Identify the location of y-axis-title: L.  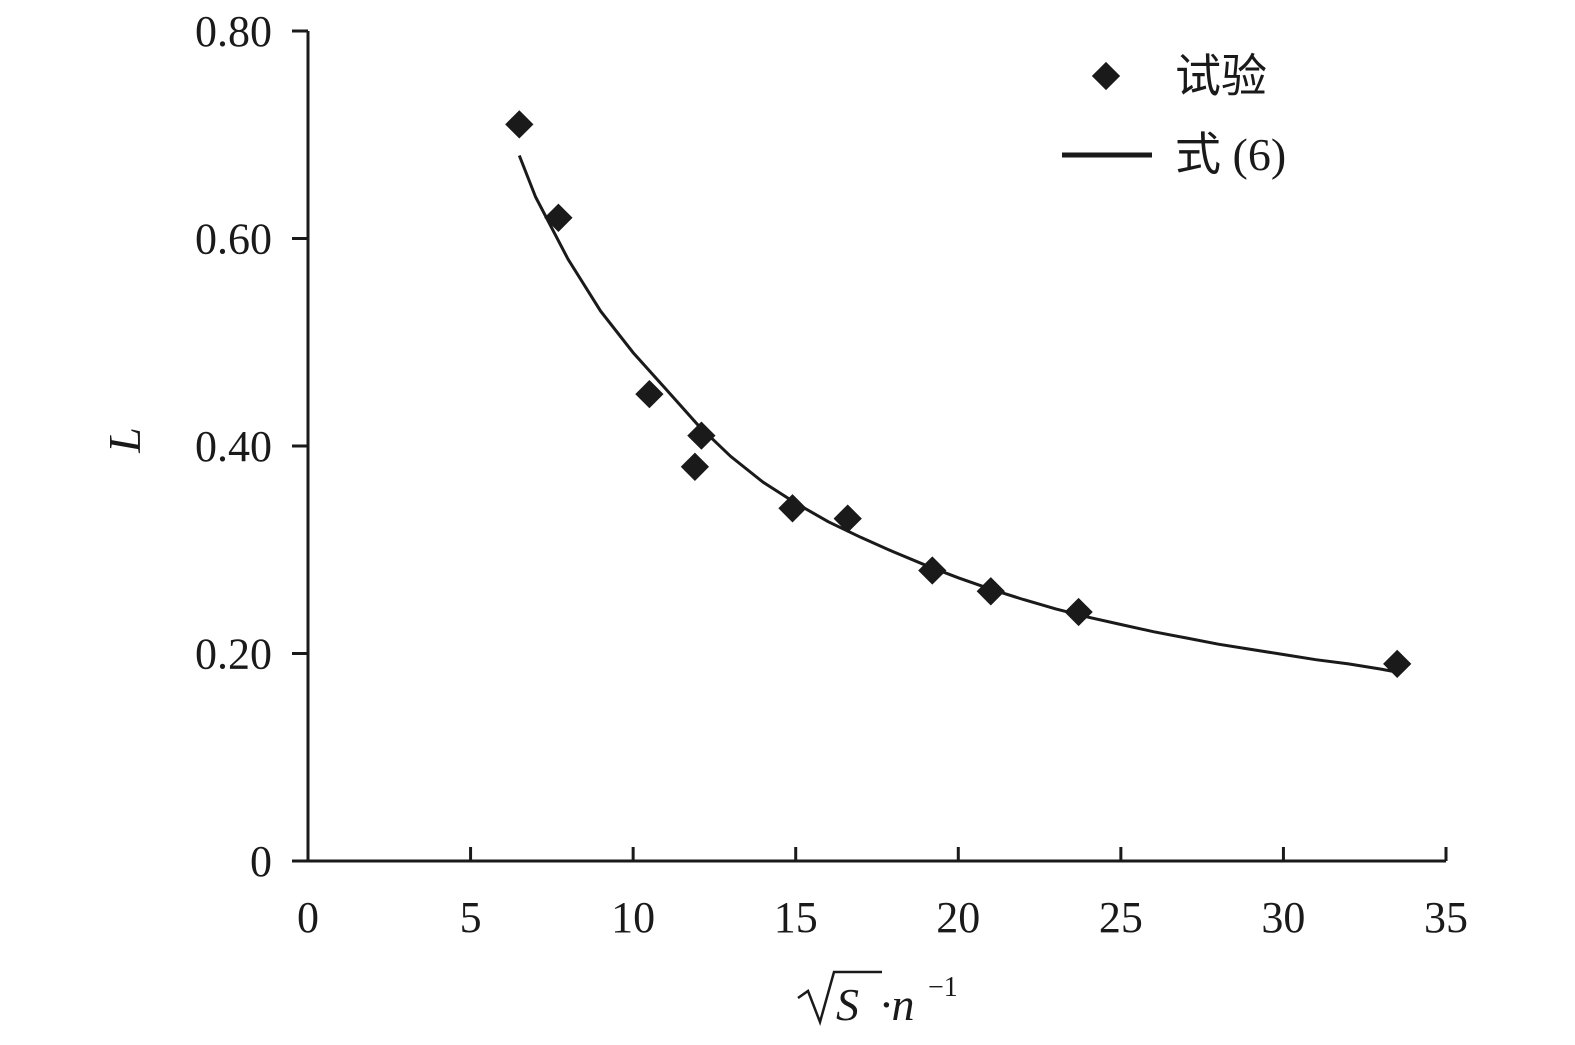
(124, 440).